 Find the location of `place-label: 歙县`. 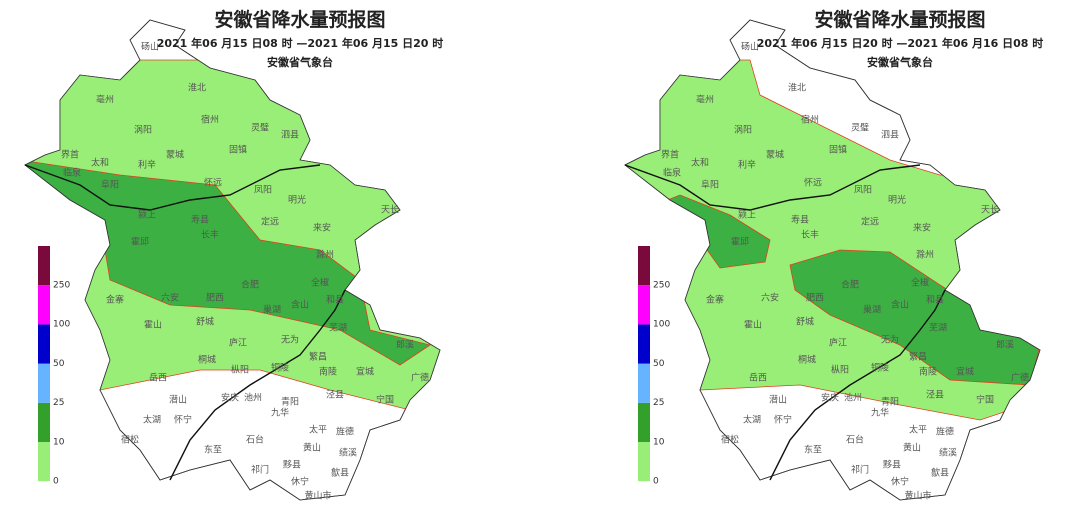

place-label: 歙县 is located at coordinates (940, 473).